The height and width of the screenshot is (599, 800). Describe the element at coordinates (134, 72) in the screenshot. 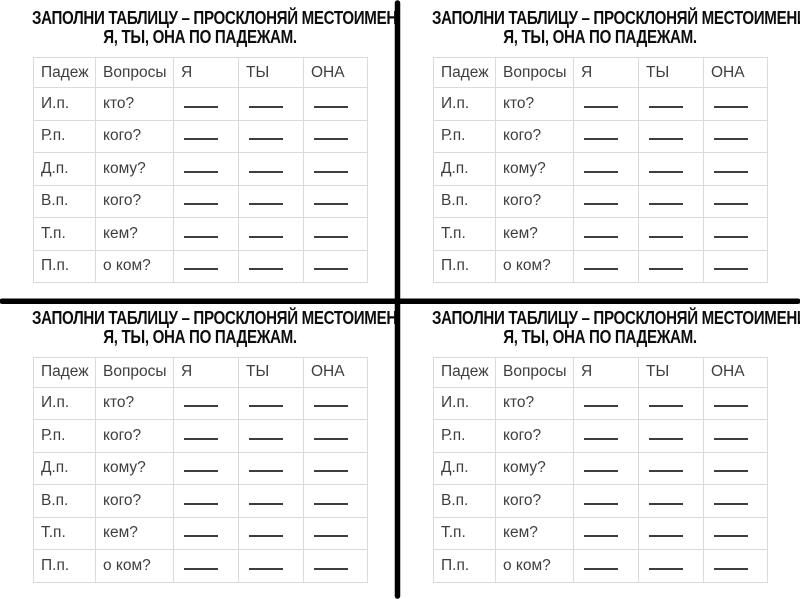

I see `col-header-questions: Вопросы` at that location.